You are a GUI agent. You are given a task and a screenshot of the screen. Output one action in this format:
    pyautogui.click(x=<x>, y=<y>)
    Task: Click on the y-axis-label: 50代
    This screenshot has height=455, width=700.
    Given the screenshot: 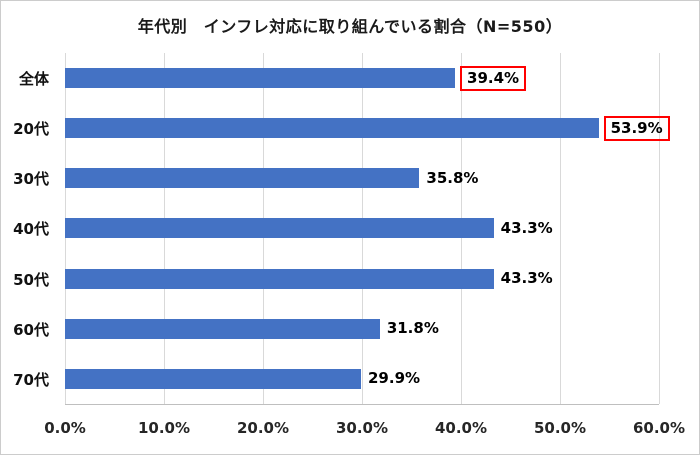 What is the action you would take?
    pyautogui.click(x=31, y=279)
    